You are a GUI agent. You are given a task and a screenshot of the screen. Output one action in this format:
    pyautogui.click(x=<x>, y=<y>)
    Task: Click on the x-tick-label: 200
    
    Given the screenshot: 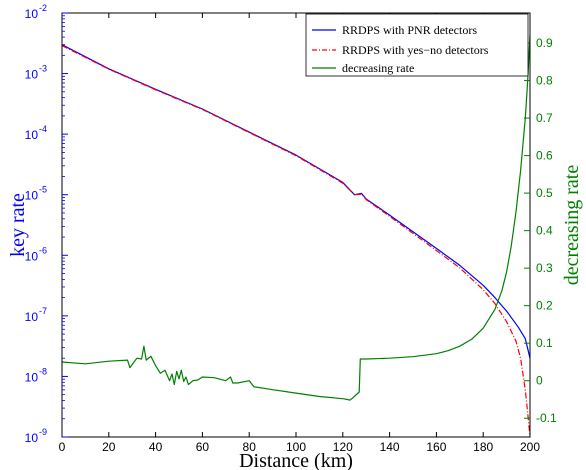 What is the action you would take?
    pyautogui.click(x=530, y=447)
    